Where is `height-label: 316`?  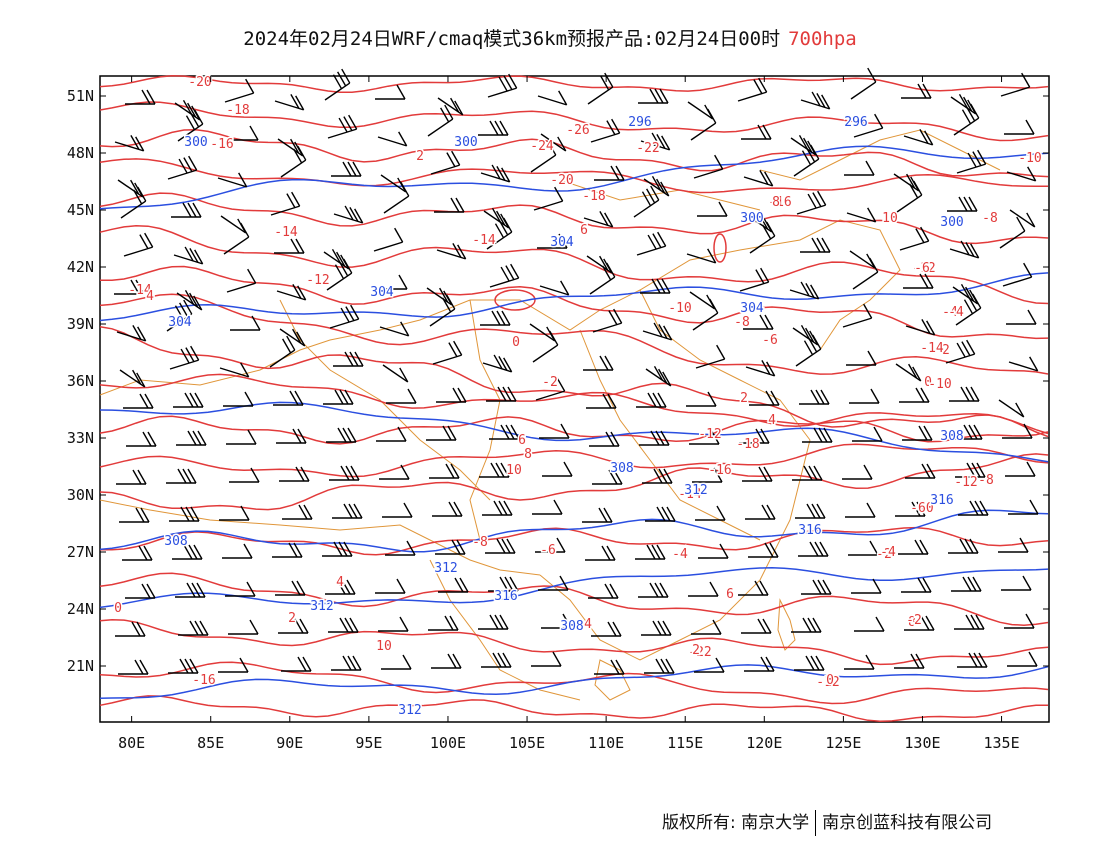
height-label: 316 is located at coordinates (809, 530).